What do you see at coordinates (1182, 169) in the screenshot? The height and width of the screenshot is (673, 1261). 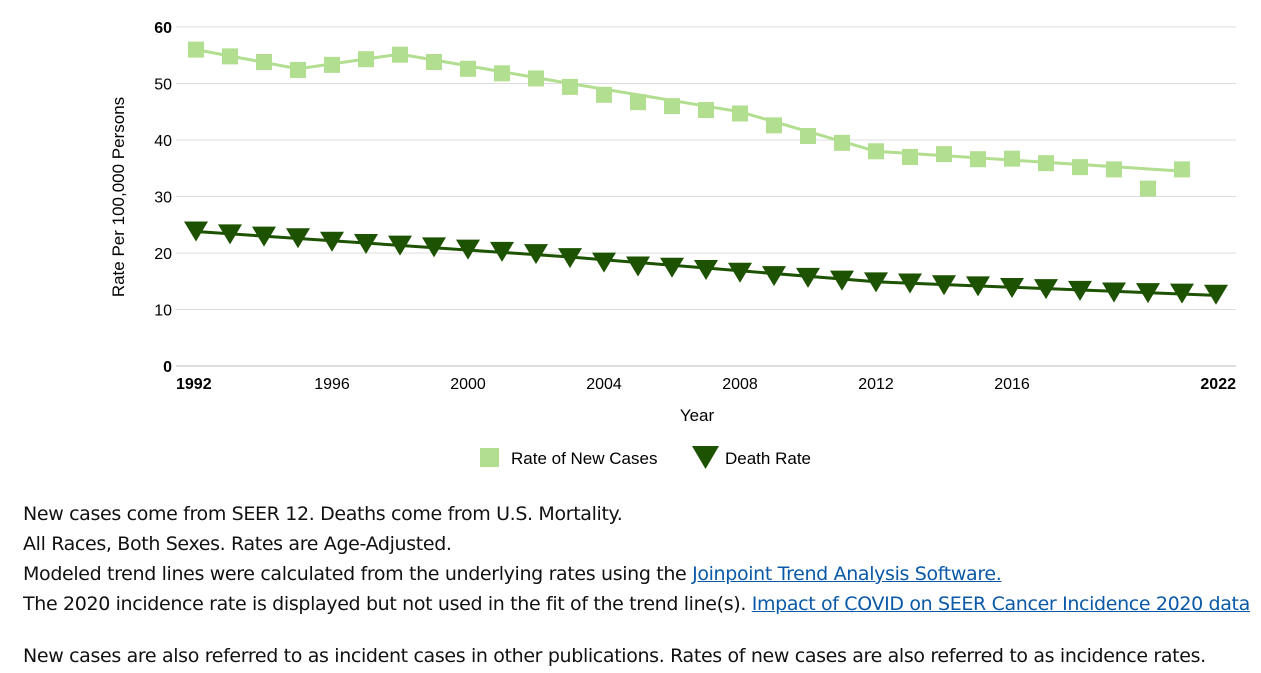 I see `point-new-cases-2021` at bounding box center [1182, 169].